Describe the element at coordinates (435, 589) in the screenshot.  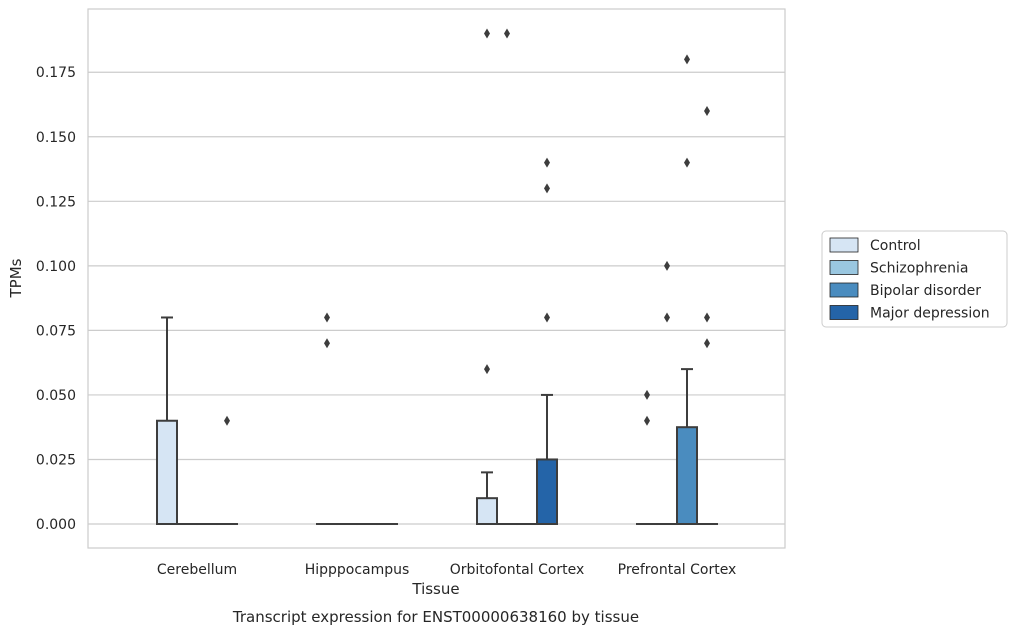
I see `x-axis-label: Tissue` at that location.